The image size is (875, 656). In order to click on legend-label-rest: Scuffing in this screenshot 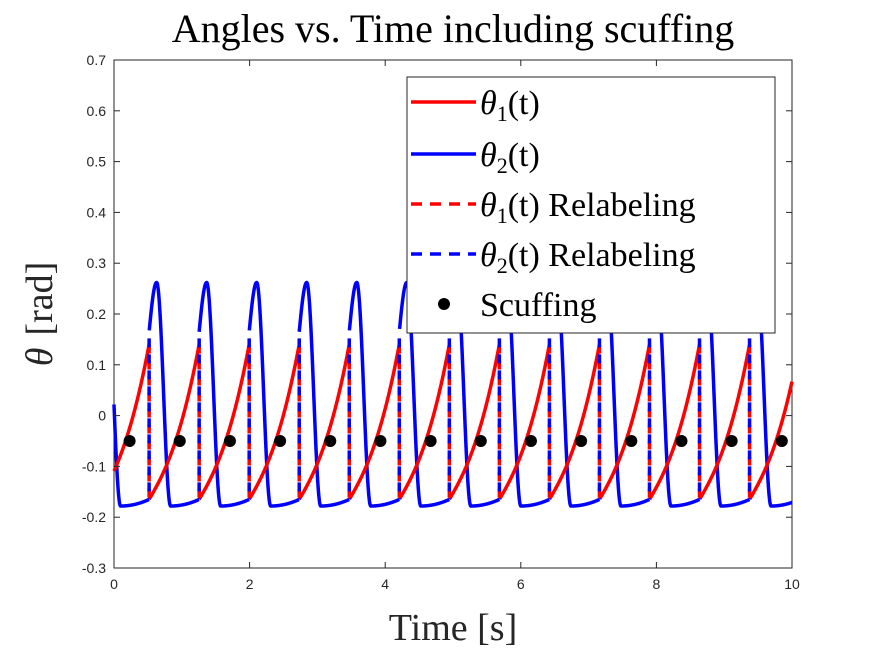, I will do `click(538, 305)`.